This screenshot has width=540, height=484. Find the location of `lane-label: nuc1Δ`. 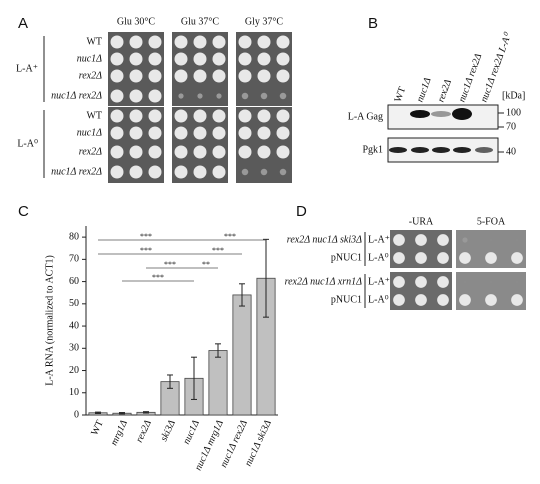

lane-label: nuc1Δ is located at coordinates (424, 90).